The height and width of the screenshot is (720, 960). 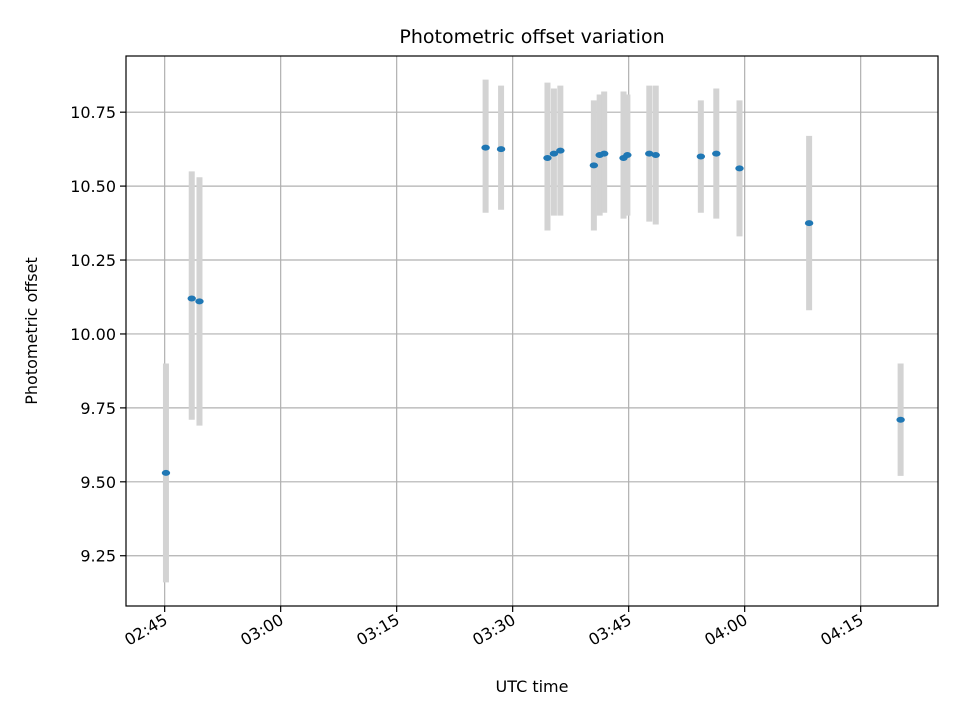 What do you see at coordinates (532, 686) in the screenshot?
I see `x-axis-label: UTC time` at bounding box center [532, 686].